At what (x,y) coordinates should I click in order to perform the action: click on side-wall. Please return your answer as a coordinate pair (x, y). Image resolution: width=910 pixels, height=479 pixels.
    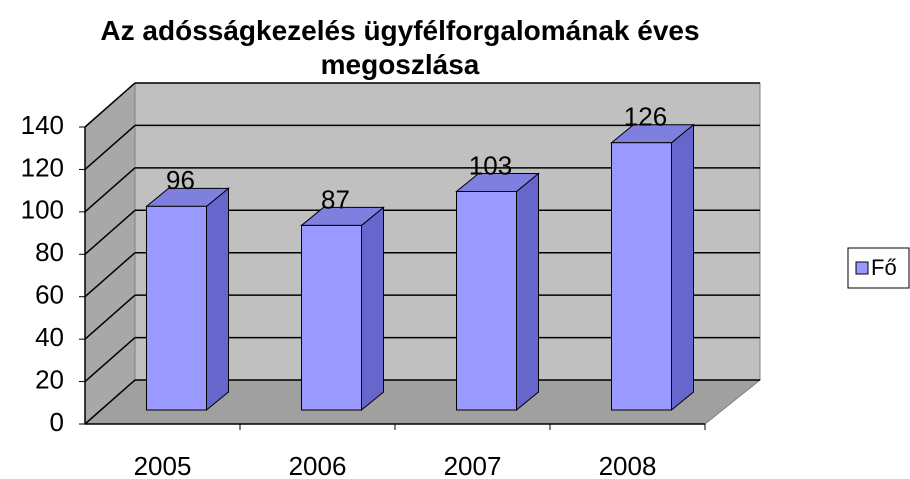
    Looking at the image, I should click on (110, 253).